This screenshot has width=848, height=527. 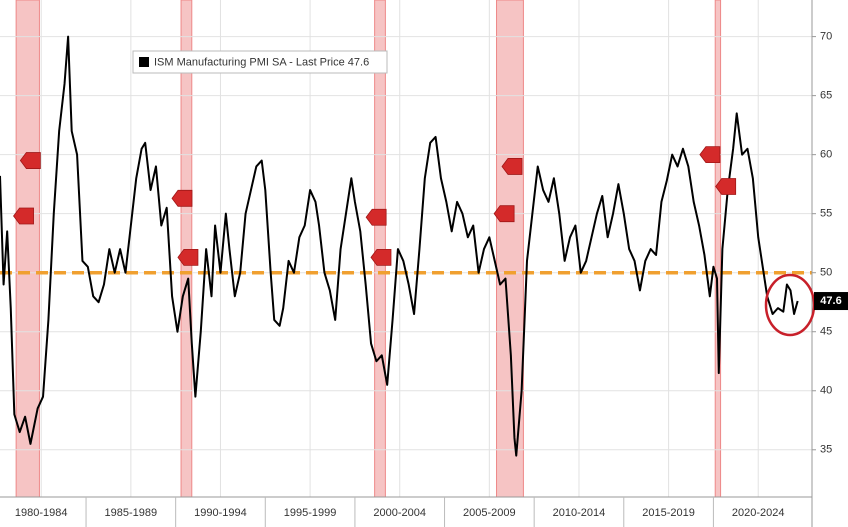 I want to click on x-tick-label: 2000-2004, so click(x=399, y=513).